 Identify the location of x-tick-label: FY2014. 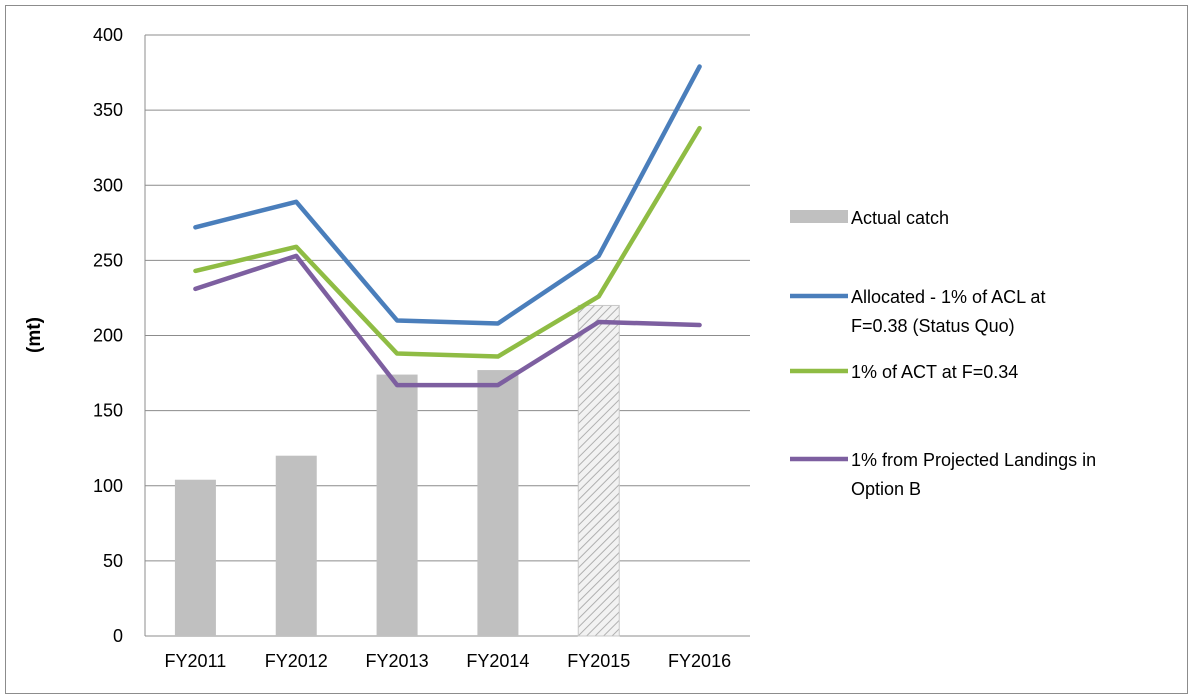
(497, 661).